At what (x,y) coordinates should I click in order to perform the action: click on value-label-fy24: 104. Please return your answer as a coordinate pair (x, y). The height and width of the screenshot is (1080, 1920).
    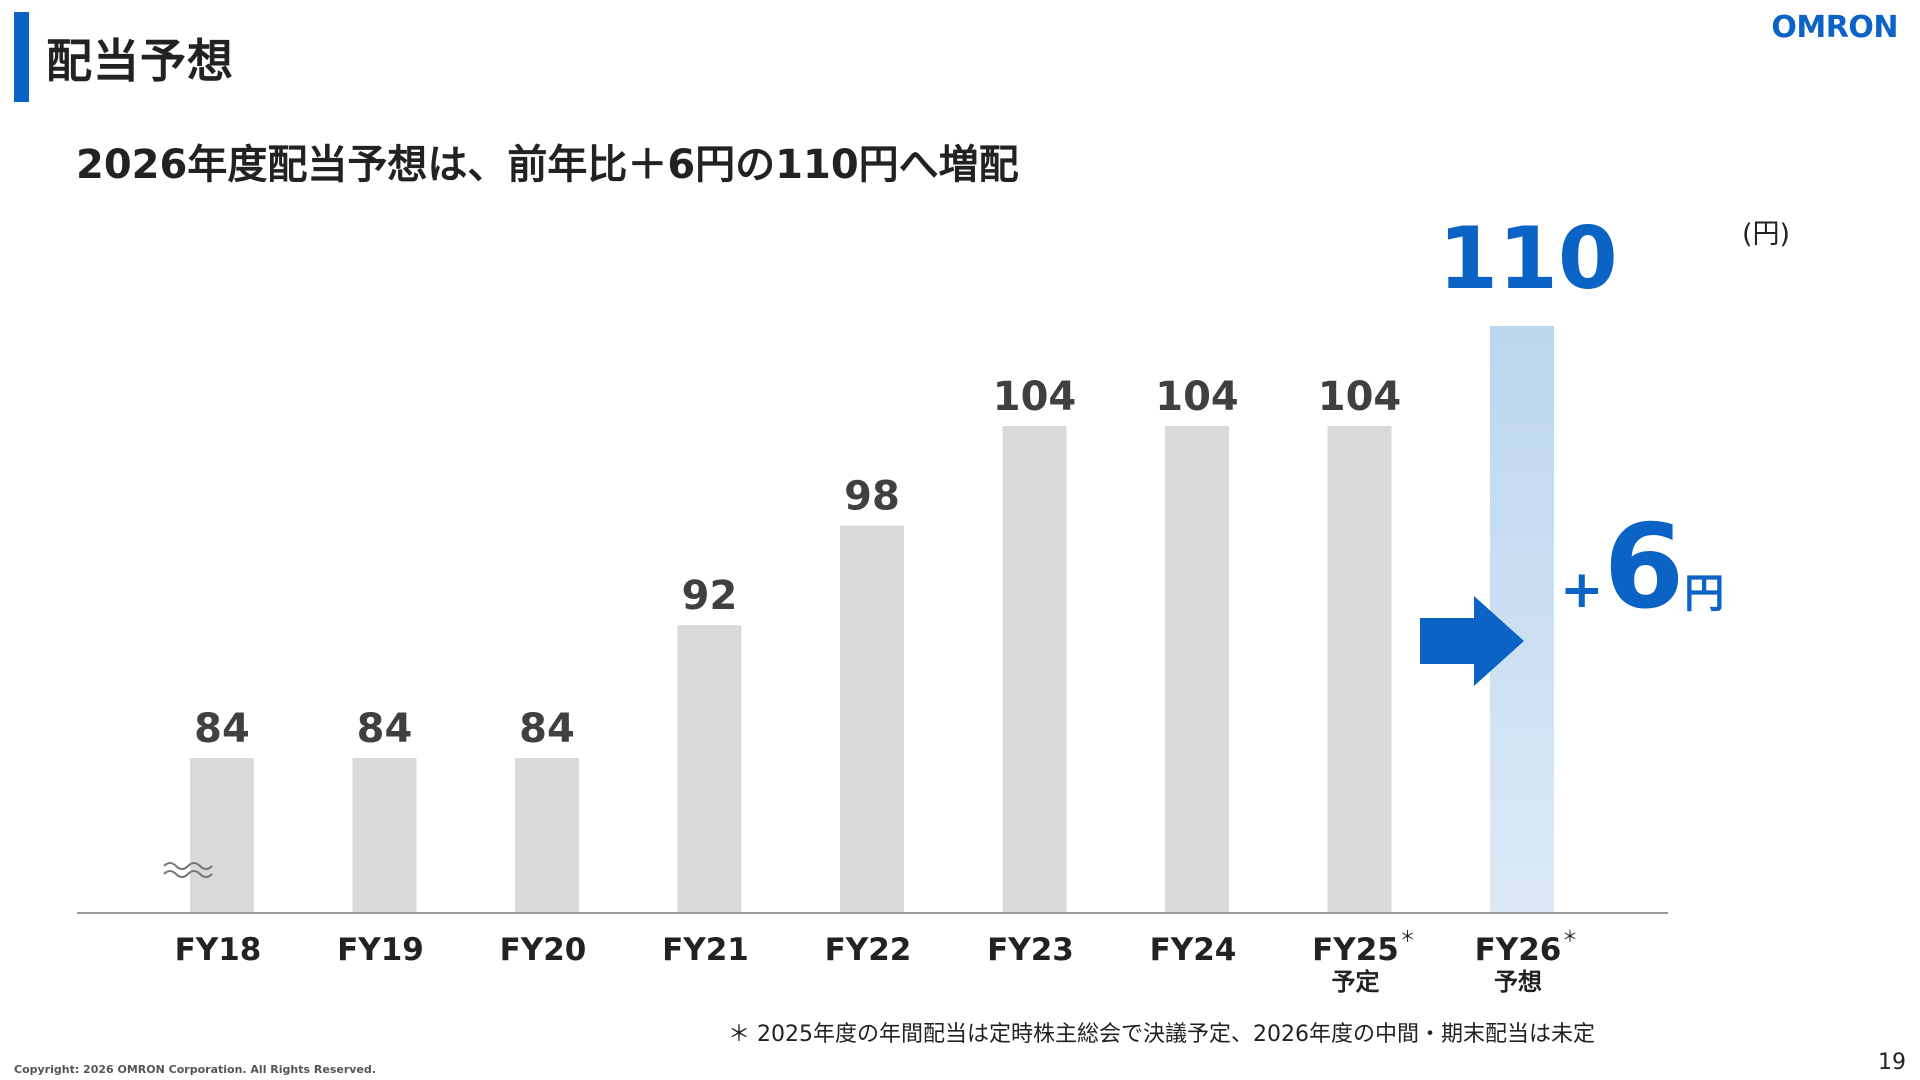
    Looking at the image, I should click on (1197, 397).